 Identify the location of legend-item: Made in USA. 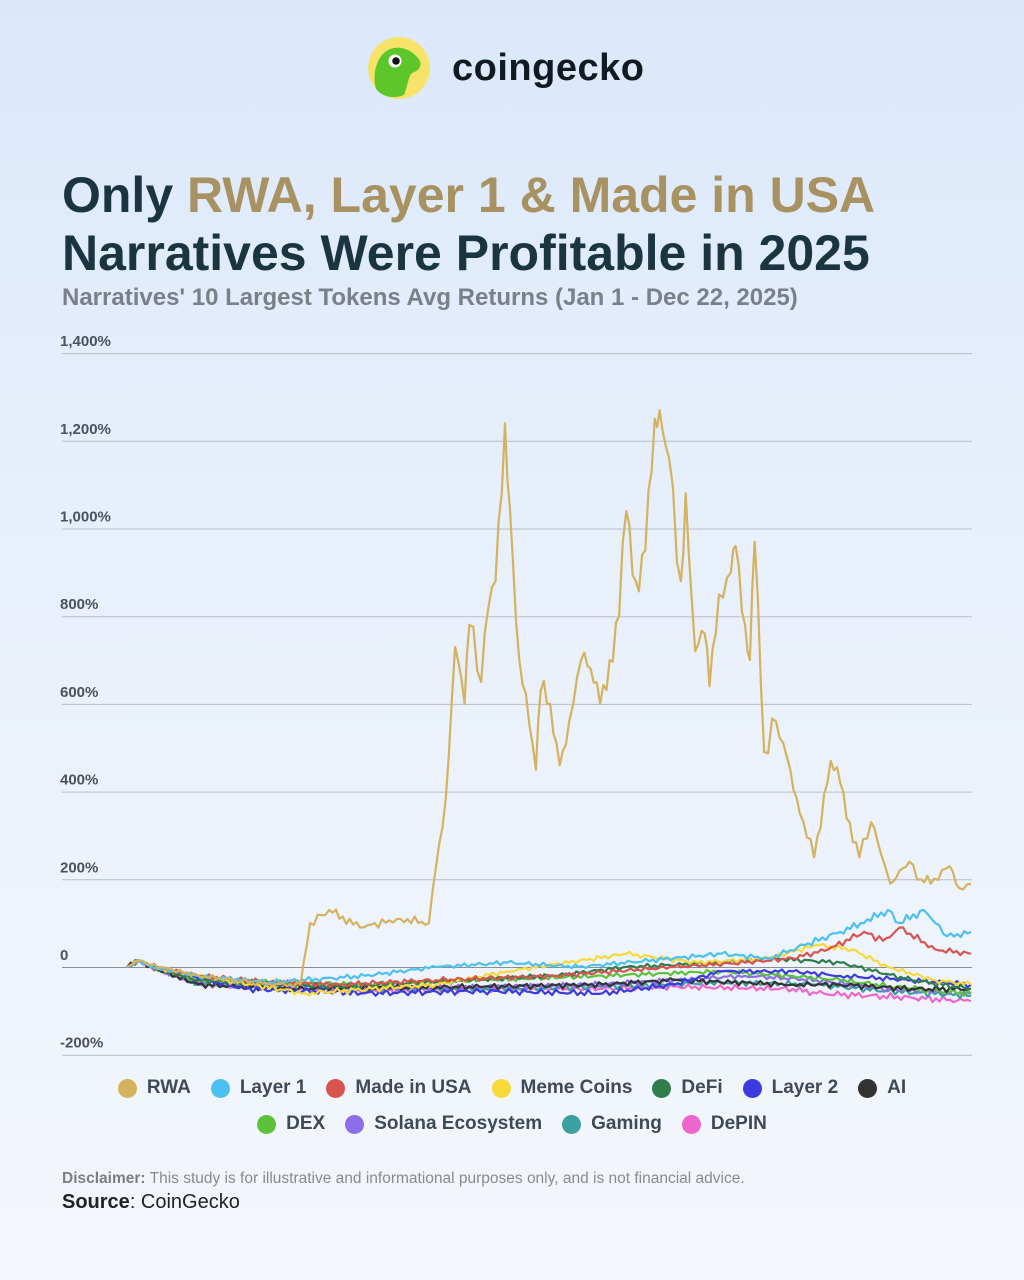
(399, 1088).